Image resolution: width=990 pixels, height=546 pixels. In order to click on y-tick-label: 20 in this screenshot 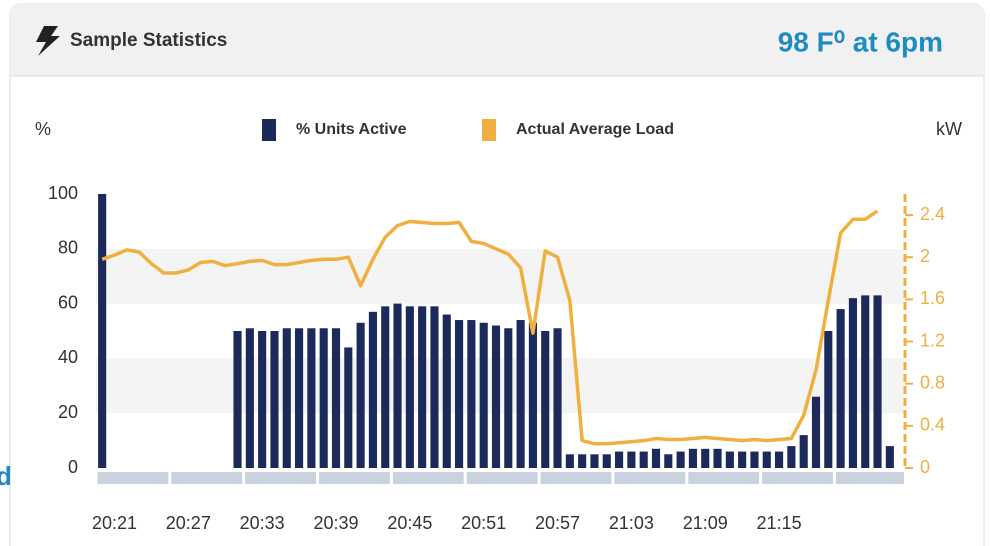, I will do `click(68, 412)`.